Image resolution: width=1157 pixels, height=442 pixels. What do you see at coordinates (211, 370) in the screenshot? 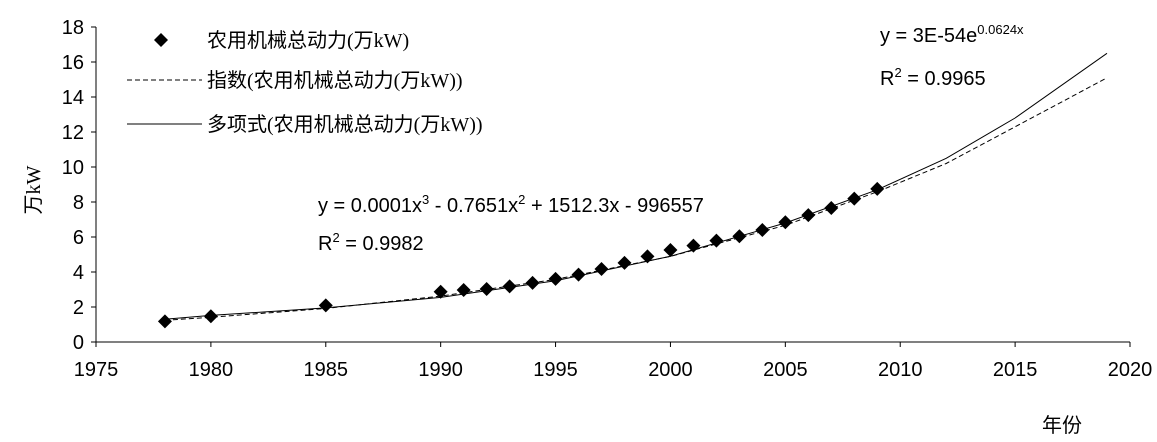
I see `x-tick-label: 1980` at bounding box center [211, 370].